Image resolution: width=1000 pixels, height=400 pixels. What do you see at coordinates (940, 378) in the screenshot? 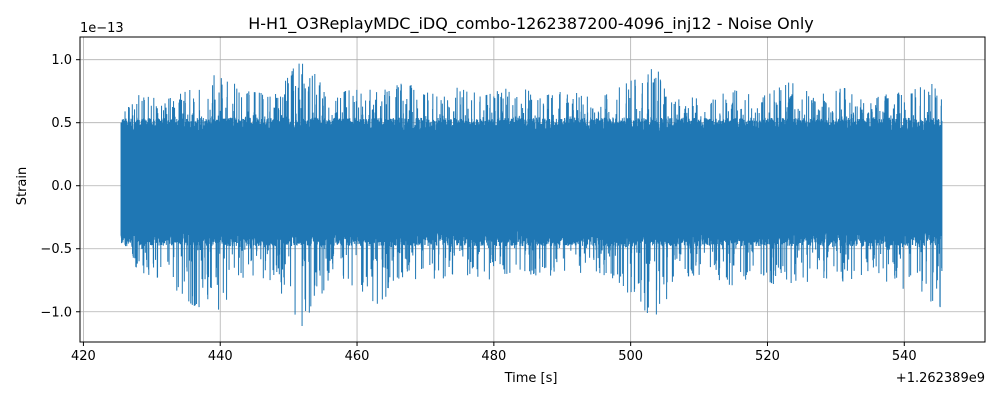
I see `x-offset-label: +1.262389e9` at bounding box center [940, 378].